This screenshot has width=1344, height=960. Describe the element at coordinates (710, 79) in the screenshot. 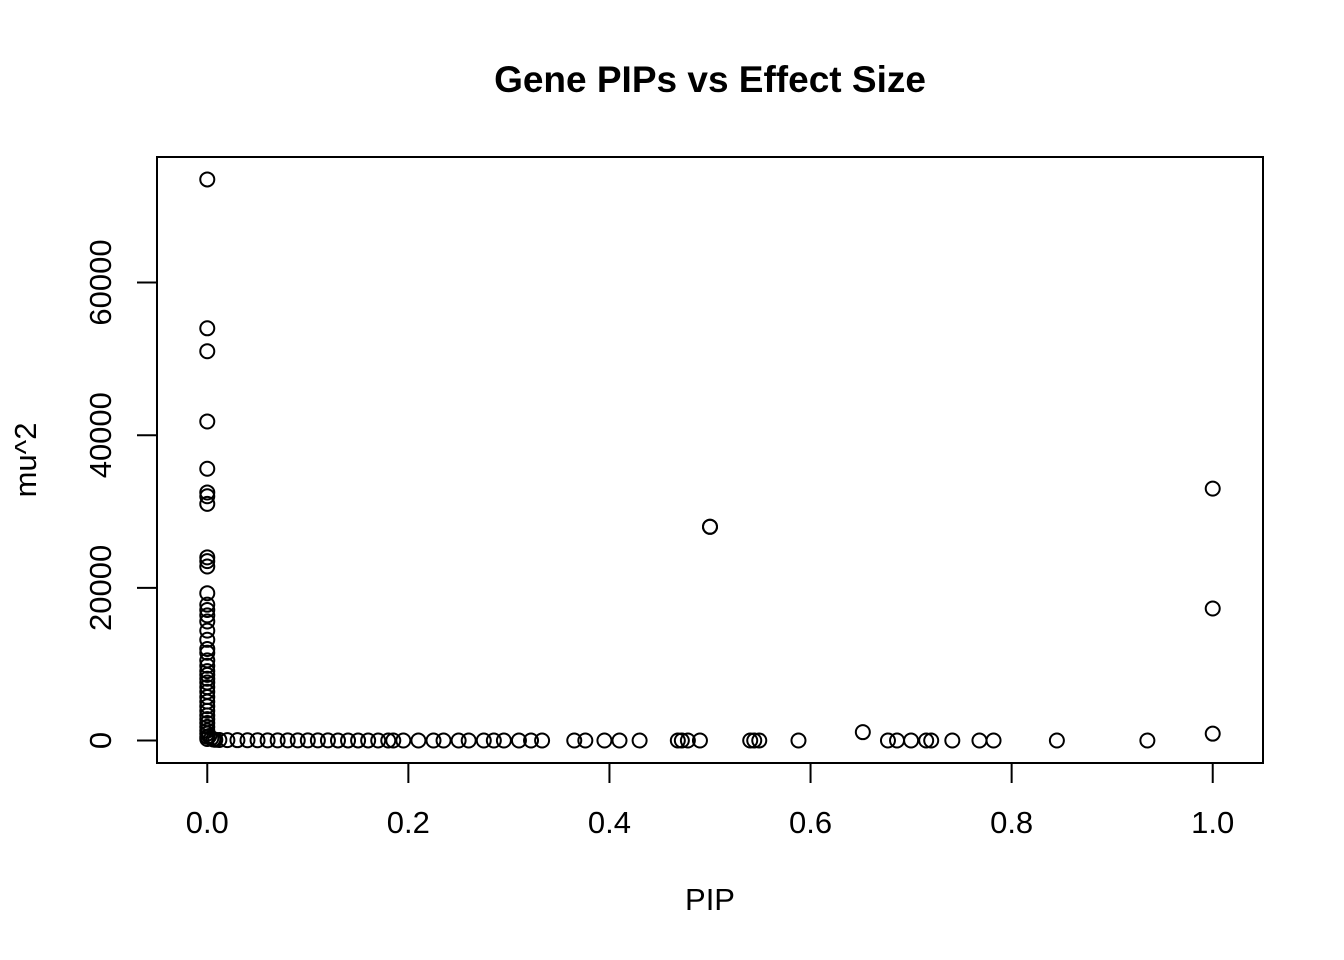

I see `chart-title: Gene PIPs vs Effect Size` at that location.